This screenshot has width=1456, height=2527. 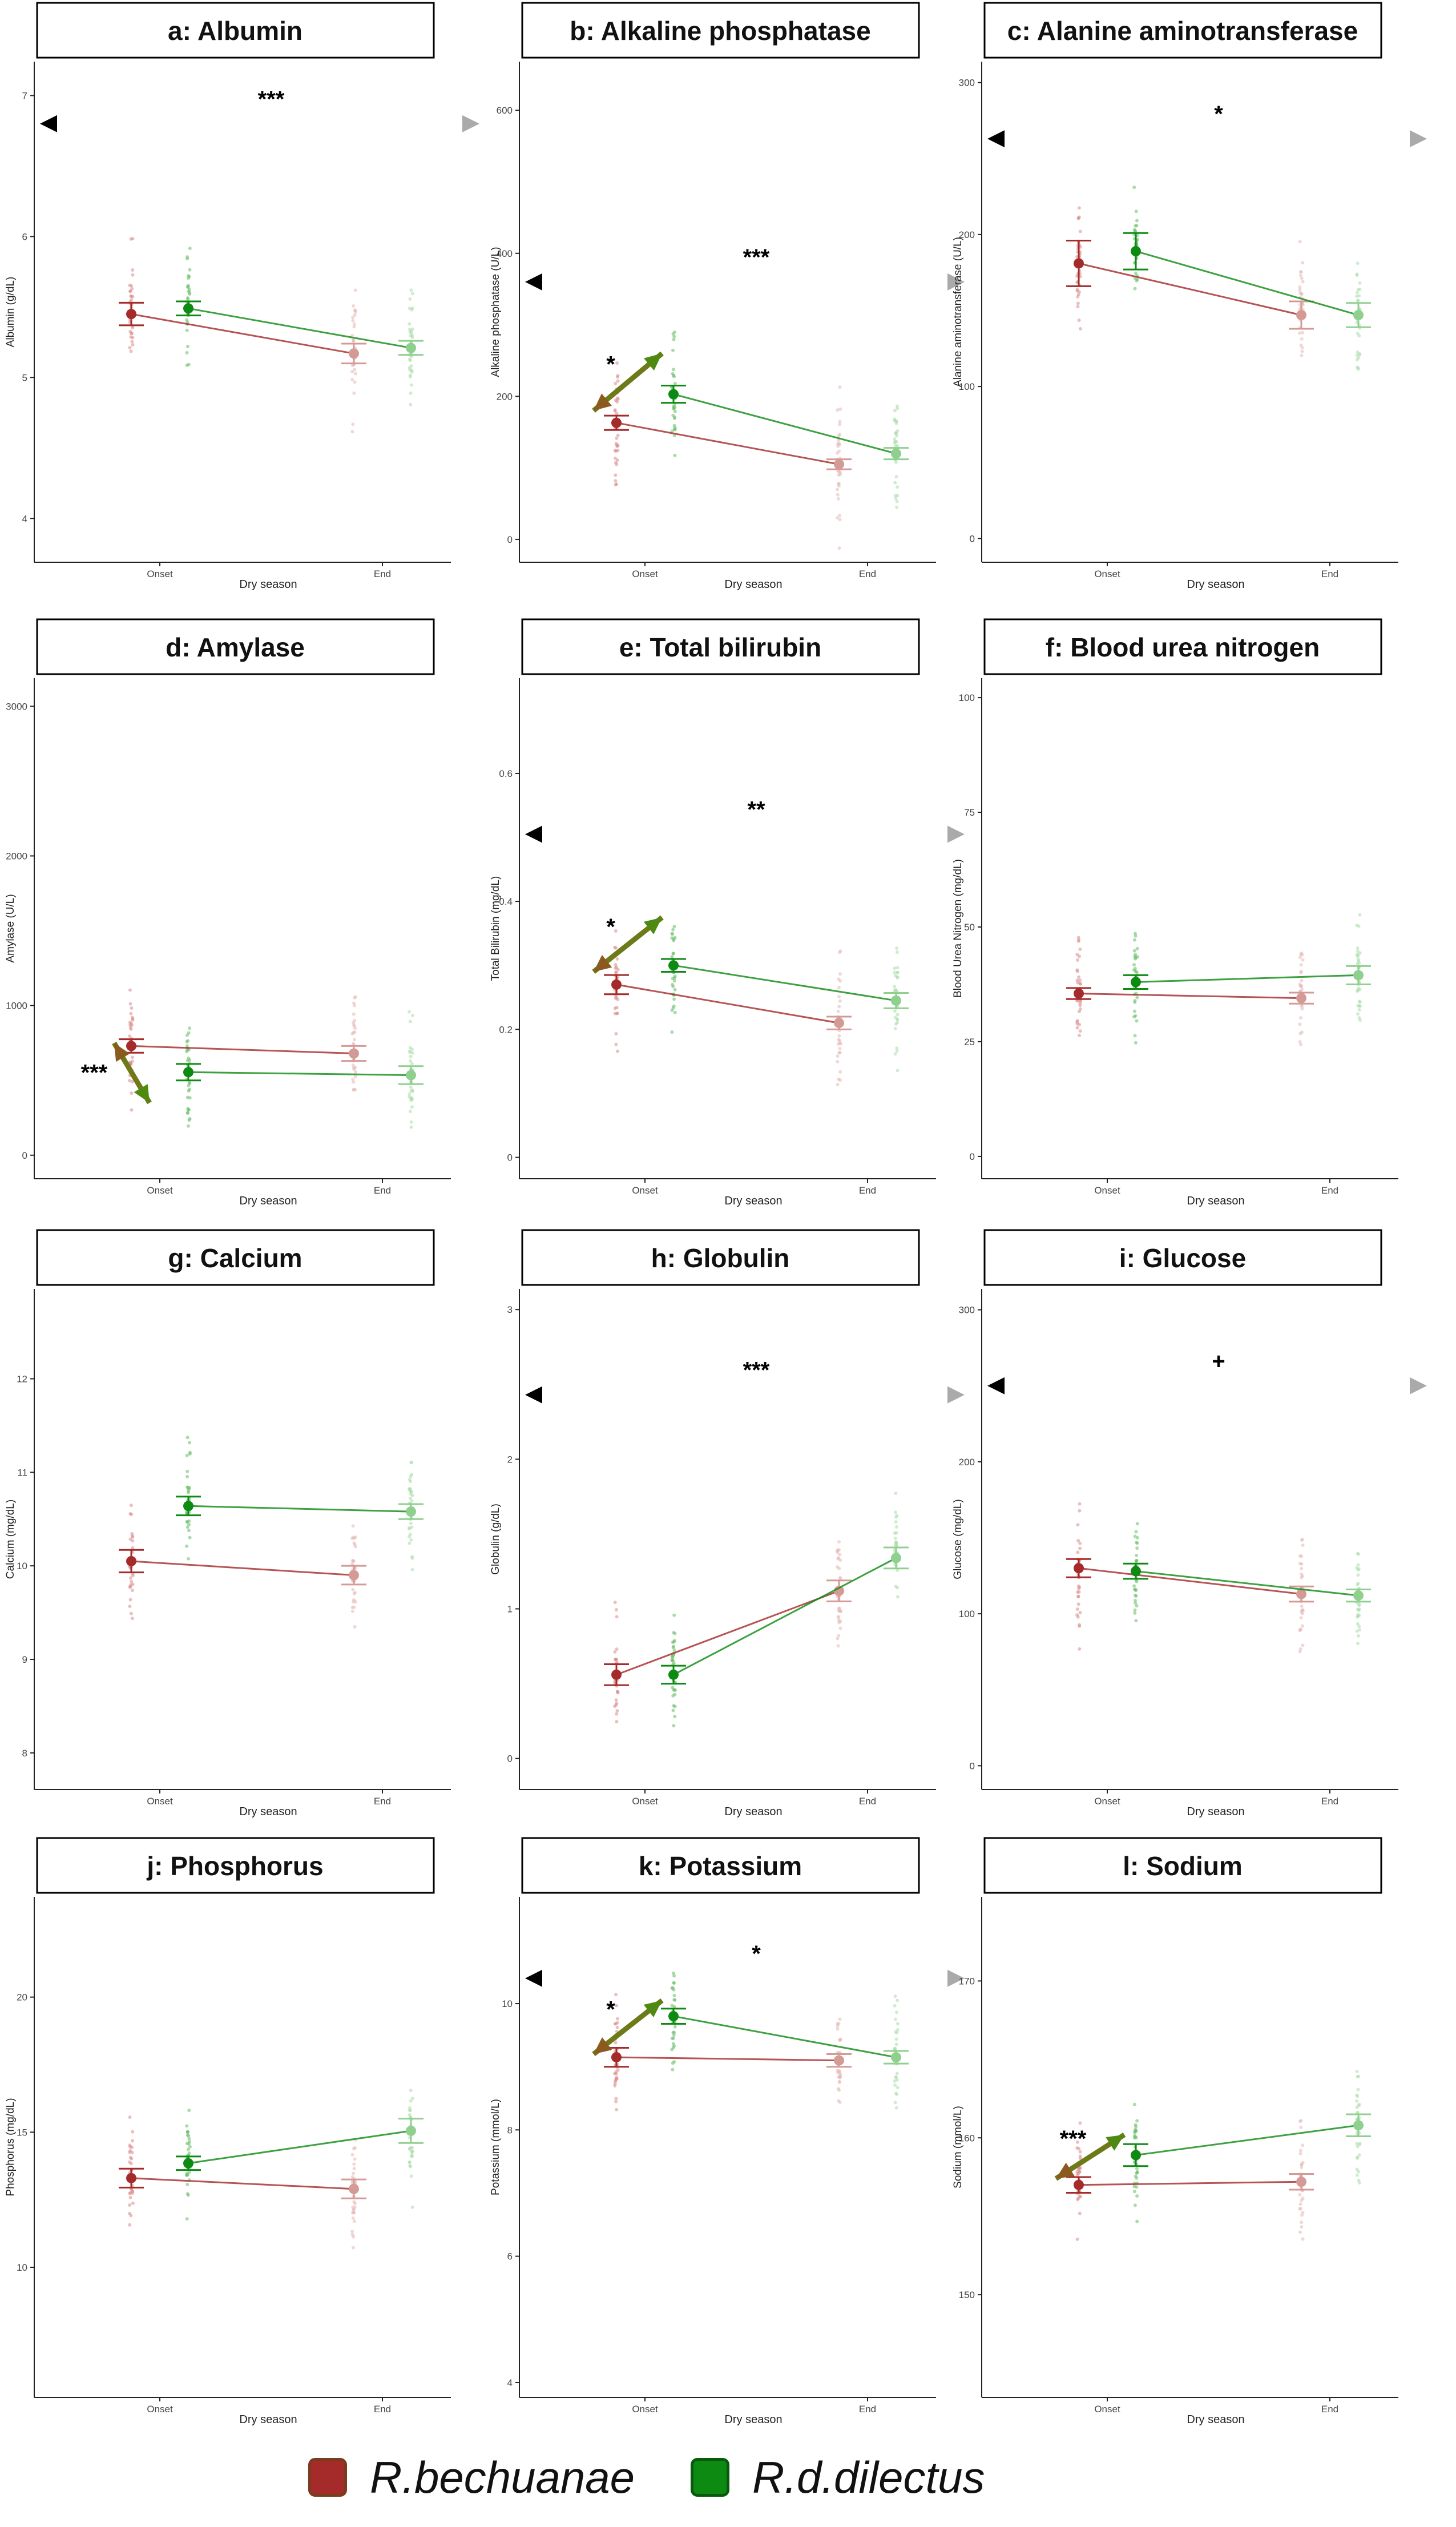 I want to click on panel-title: f: Blood urea nitrogen, so click(x=1183, y=647).